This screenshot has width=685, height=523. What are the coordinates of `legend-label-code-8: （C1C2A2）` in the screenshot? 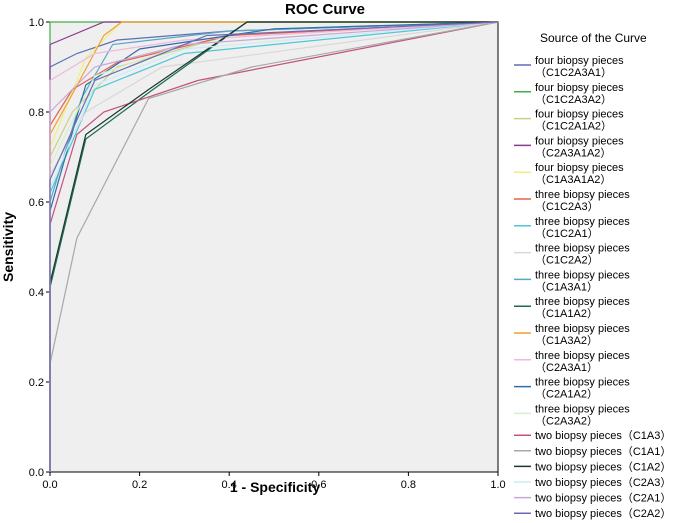 It's located at (567, 260).